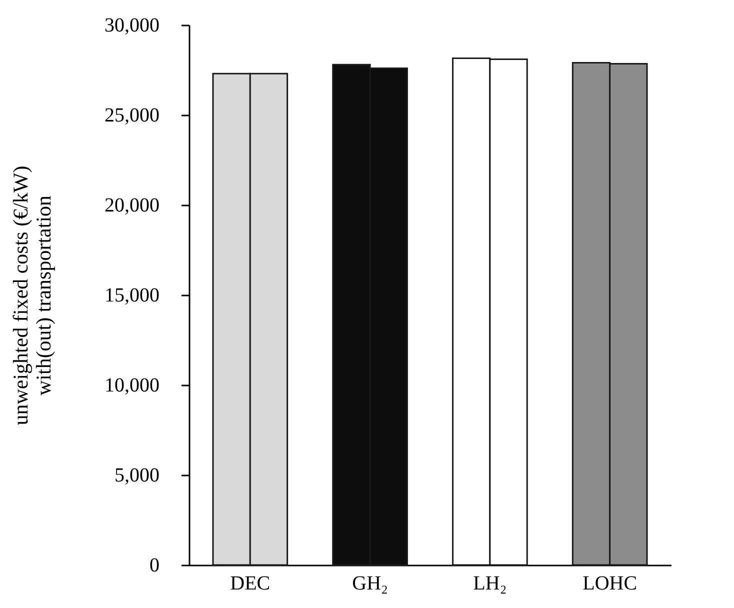 Image resolution: width=734 pixels, height=608 pixels. I want to click on x-tick-label: GH₂, so click(370, 583).